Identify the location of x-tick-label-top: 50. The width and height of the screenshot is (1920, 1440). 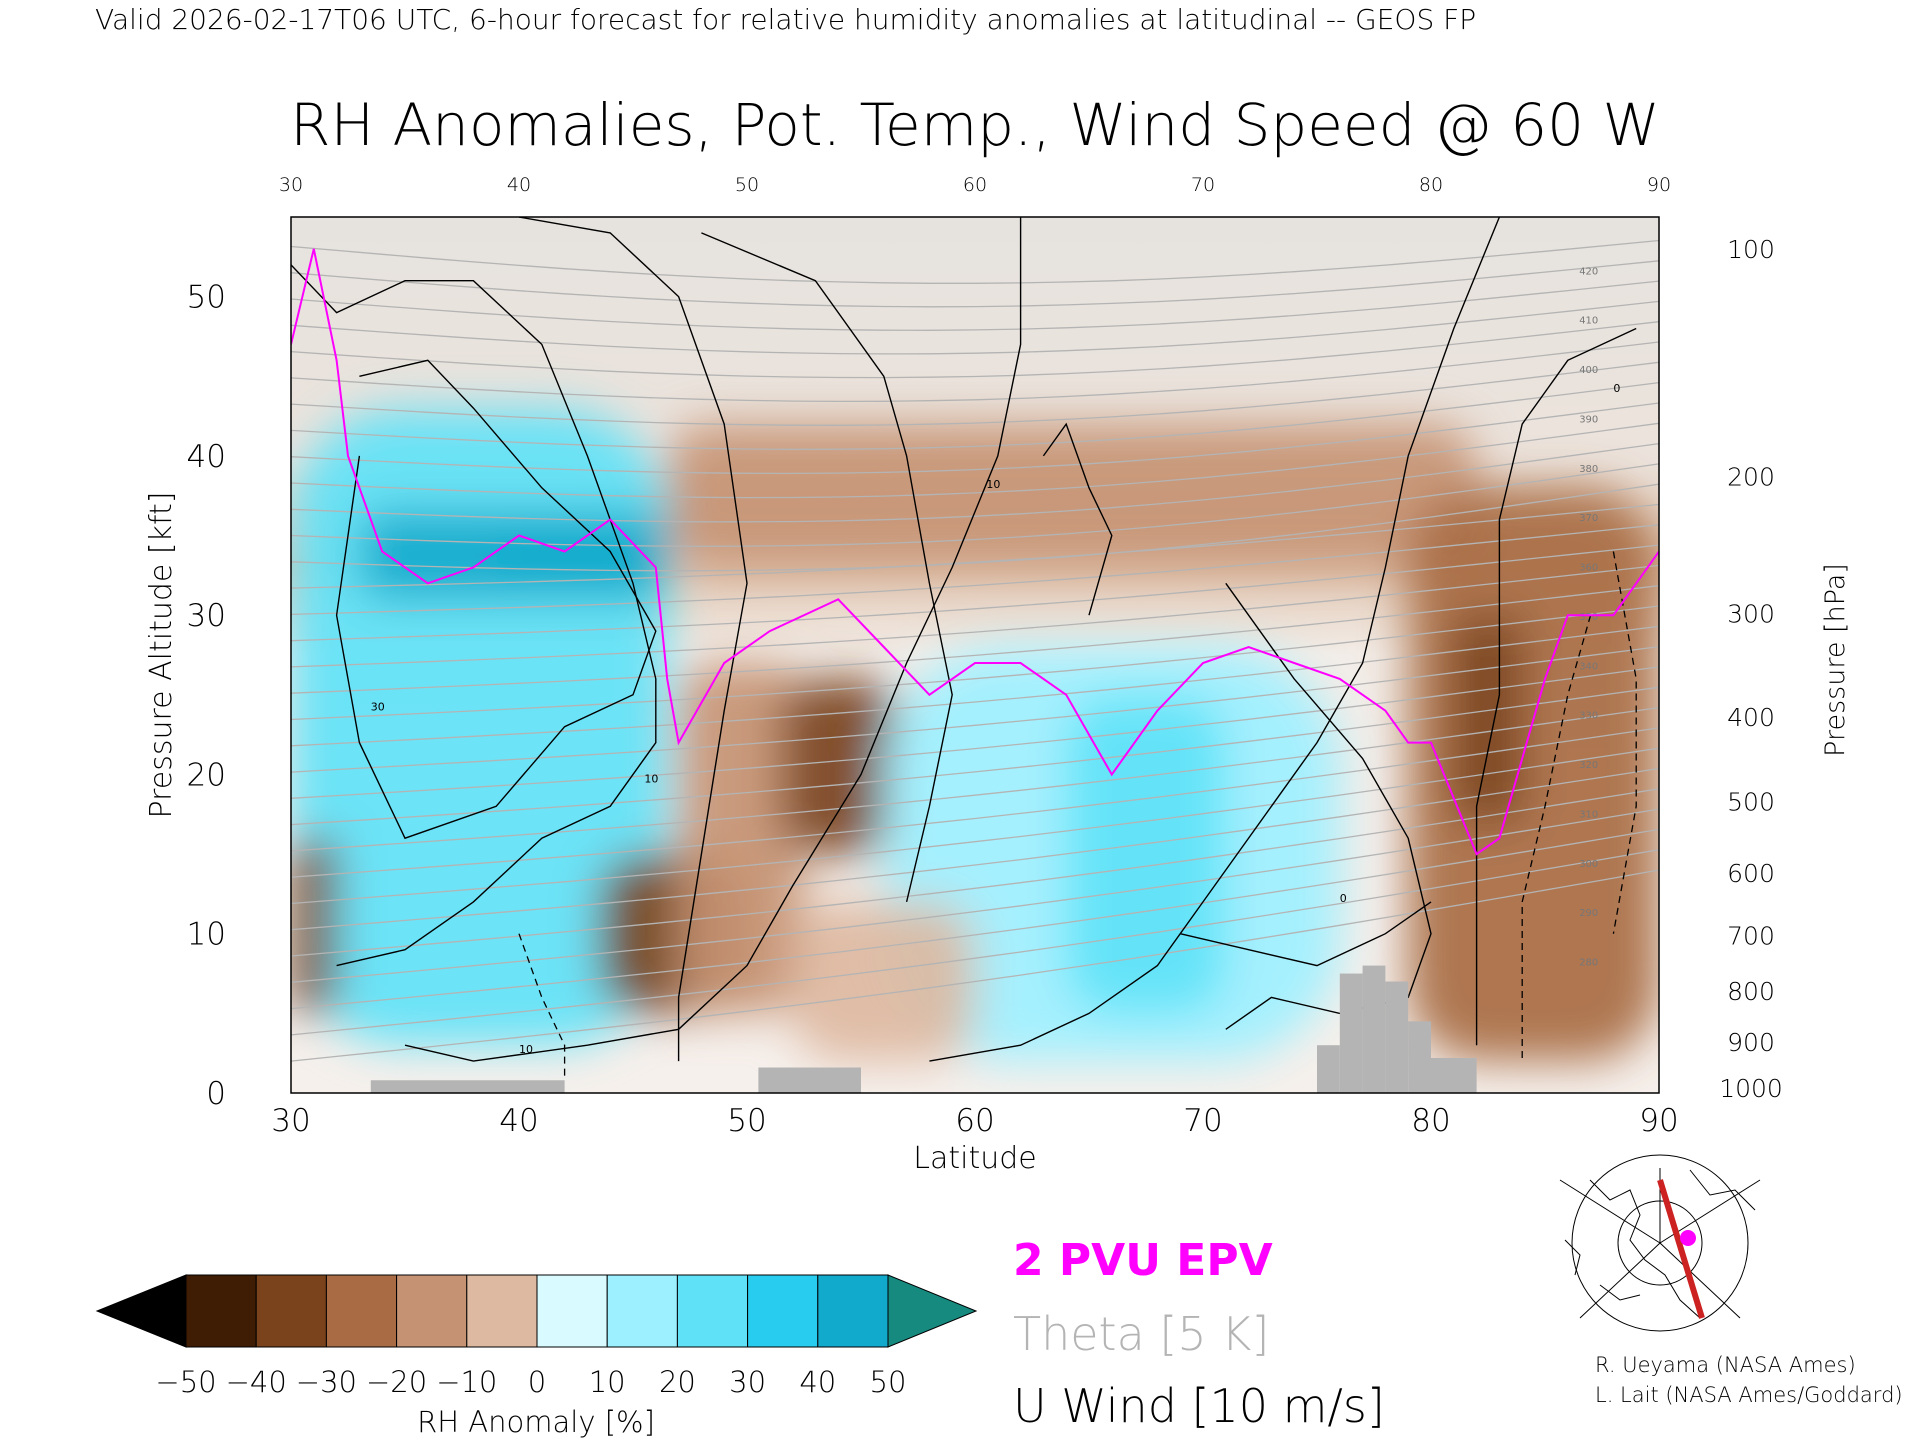
(747, 185).